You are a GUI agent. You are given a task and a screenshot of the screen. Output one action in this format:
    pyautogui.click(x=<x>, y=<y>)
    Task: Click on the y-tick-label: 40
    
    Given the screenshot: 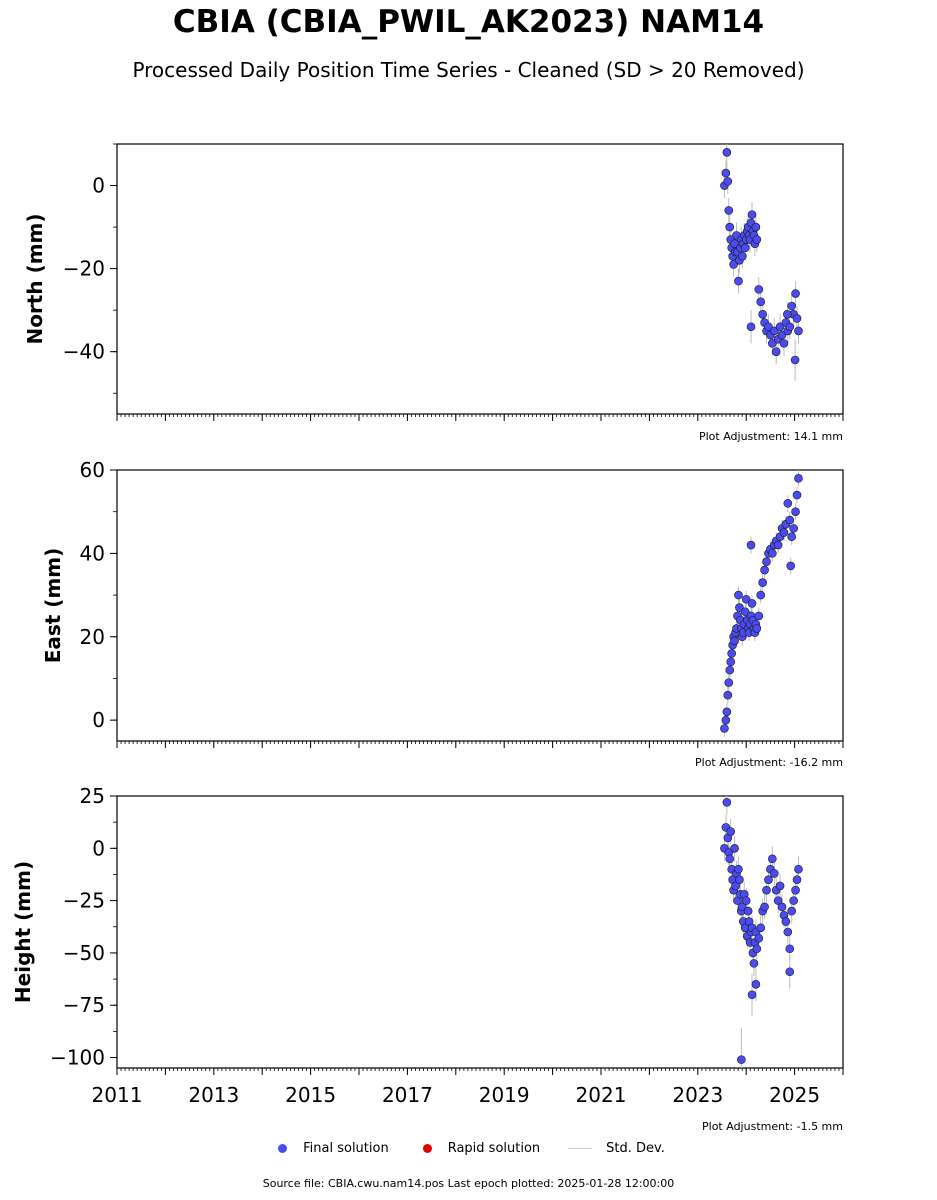 What is the action you would take?
    pyautogui.click(x=92, y=553)
    